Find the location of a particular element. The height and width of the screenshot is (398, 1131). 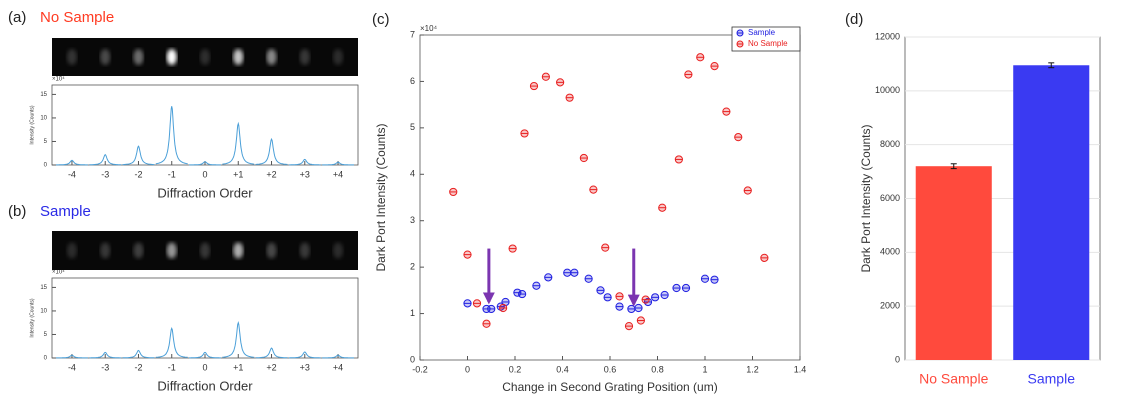

y-tick-label: 15 is located at coordinates (43, 288).